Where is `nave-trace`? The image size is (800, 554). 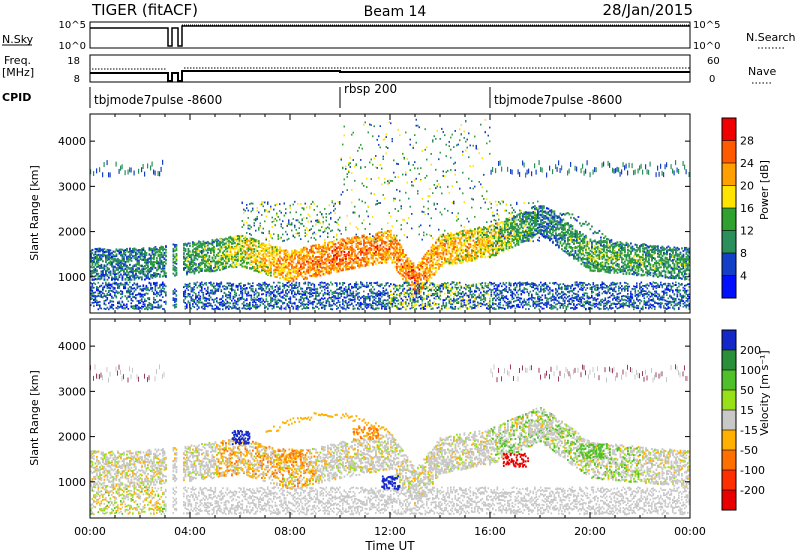
nave-trace is located at coordinates (391, 68).